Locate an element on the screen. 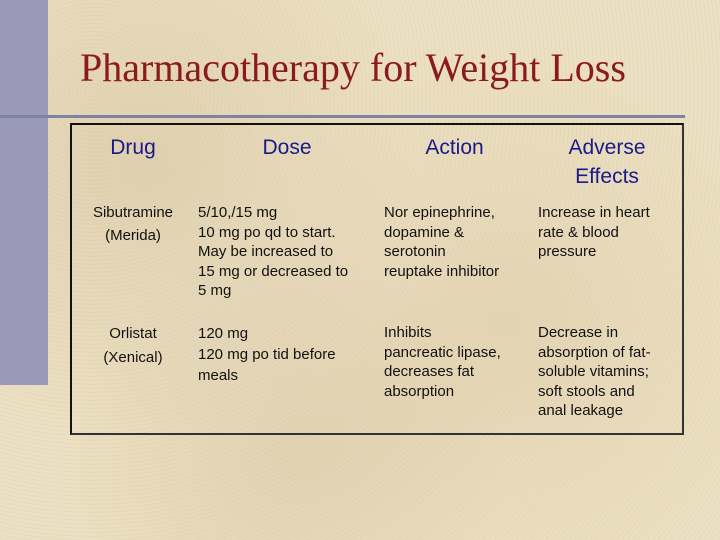 This screenshot has height=540, width=720. drug-brand: (Merida) is located at coordinates (133, 235).